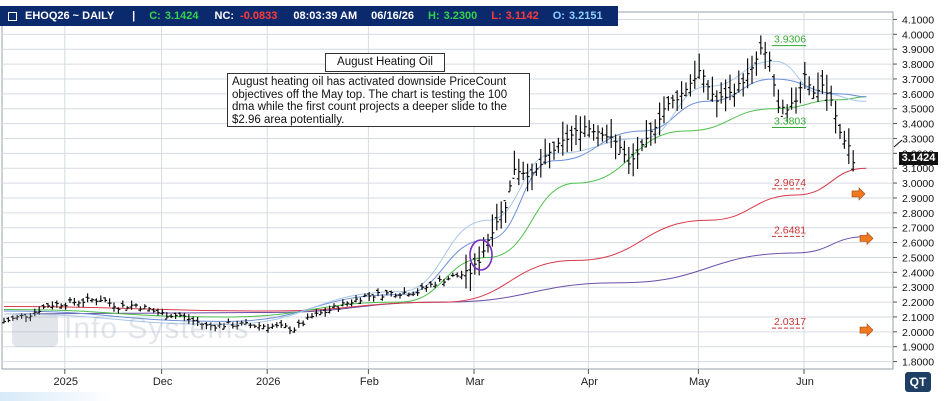 Image resolution: width=946 pixels, height=401 pixels. Describe the element at coordinates (35, 330) in the screenshot. I see `watermark-logo-icon` at that location.